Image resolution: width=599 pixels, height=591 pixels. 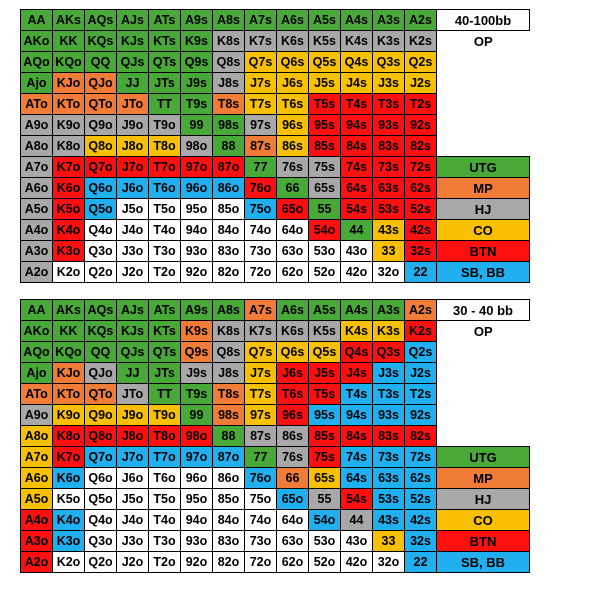 I want to click on hand-cell: 65s, so click(x=324, y=478).